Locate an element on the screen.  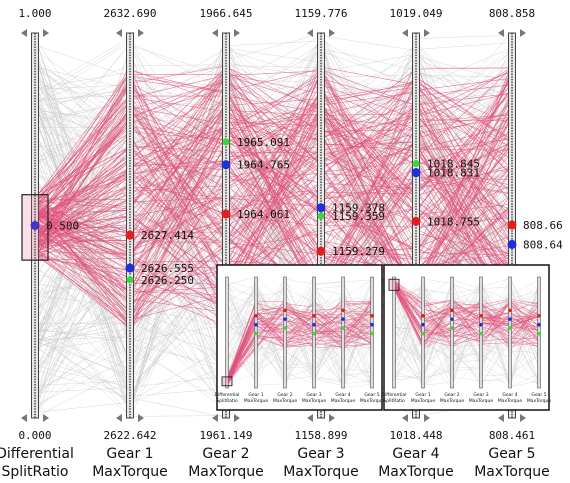
data-point-label: 1964.765 is located at coordinates (263, 165).